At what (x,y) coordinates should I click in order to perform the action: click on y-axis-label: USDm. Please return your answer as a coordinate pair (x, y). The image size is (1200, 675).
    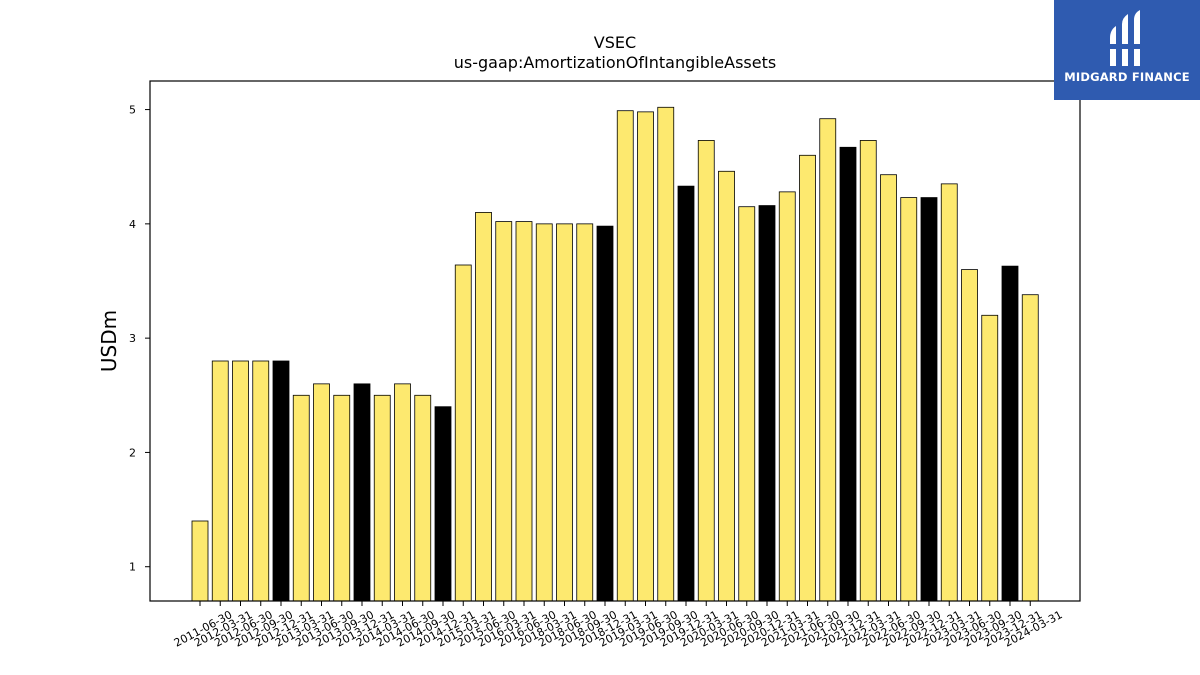
    Looking at the image, I should click on (109, 341).